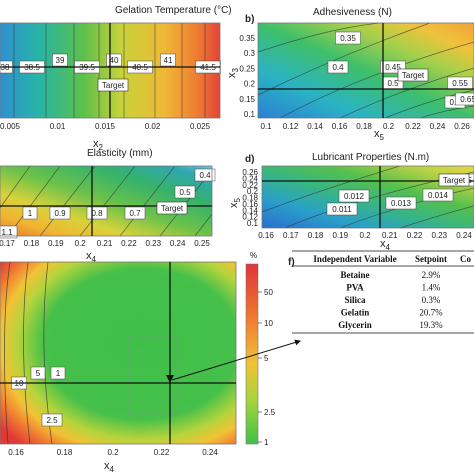 This screenshot has height=474, width=474. Describe the element at coordinates (268, 323) in the screenshot. I see `panel-e-colorbar-tick: 10` at that location.